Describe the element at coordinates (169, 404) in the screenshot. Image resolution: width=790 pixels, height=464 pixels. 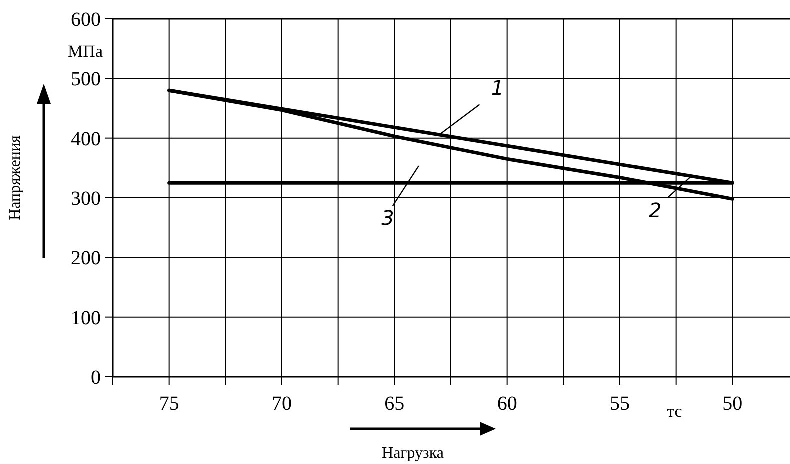
I see `x-tick-label: 75` at that location.